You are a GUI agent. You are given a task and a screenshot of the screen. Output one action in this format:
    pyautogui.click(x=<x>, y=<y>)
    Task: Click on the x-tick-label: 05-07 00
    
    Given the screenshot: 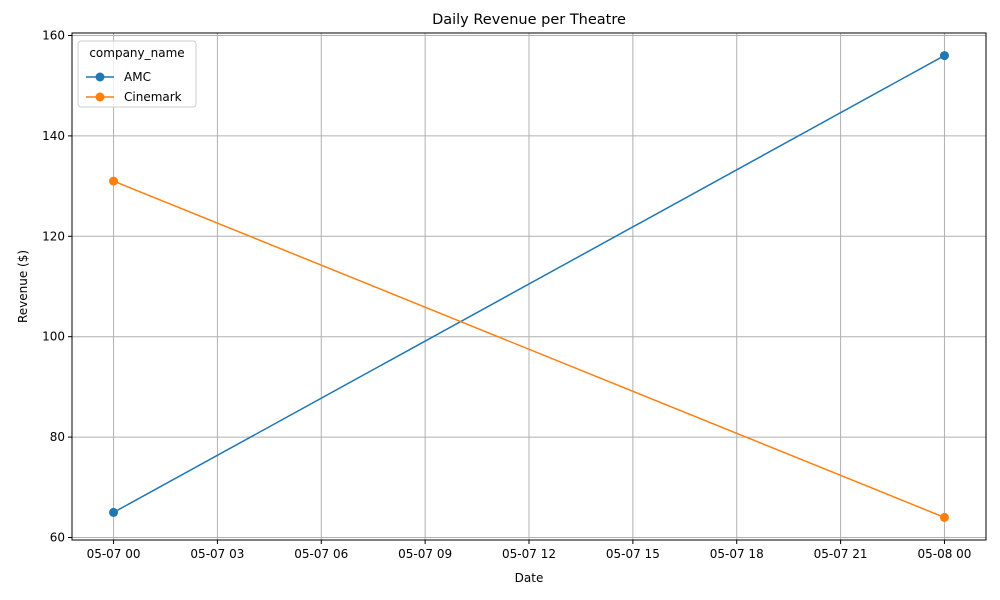 What is the action you would take?
    pyautogui.click(x=114, y=554)
    